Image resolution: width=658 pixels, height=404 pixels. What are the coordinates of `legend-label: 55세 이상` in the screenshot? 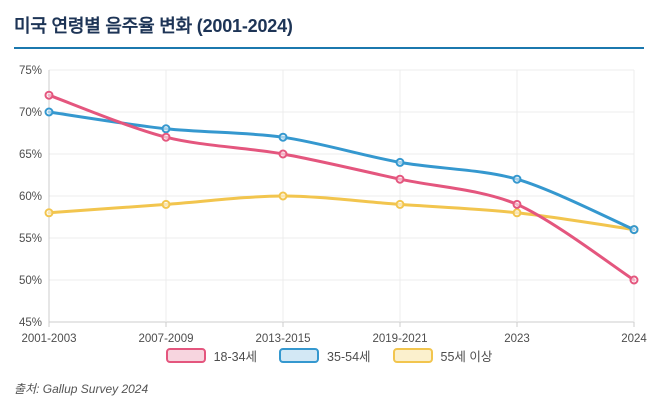 It's located at (466, 357).